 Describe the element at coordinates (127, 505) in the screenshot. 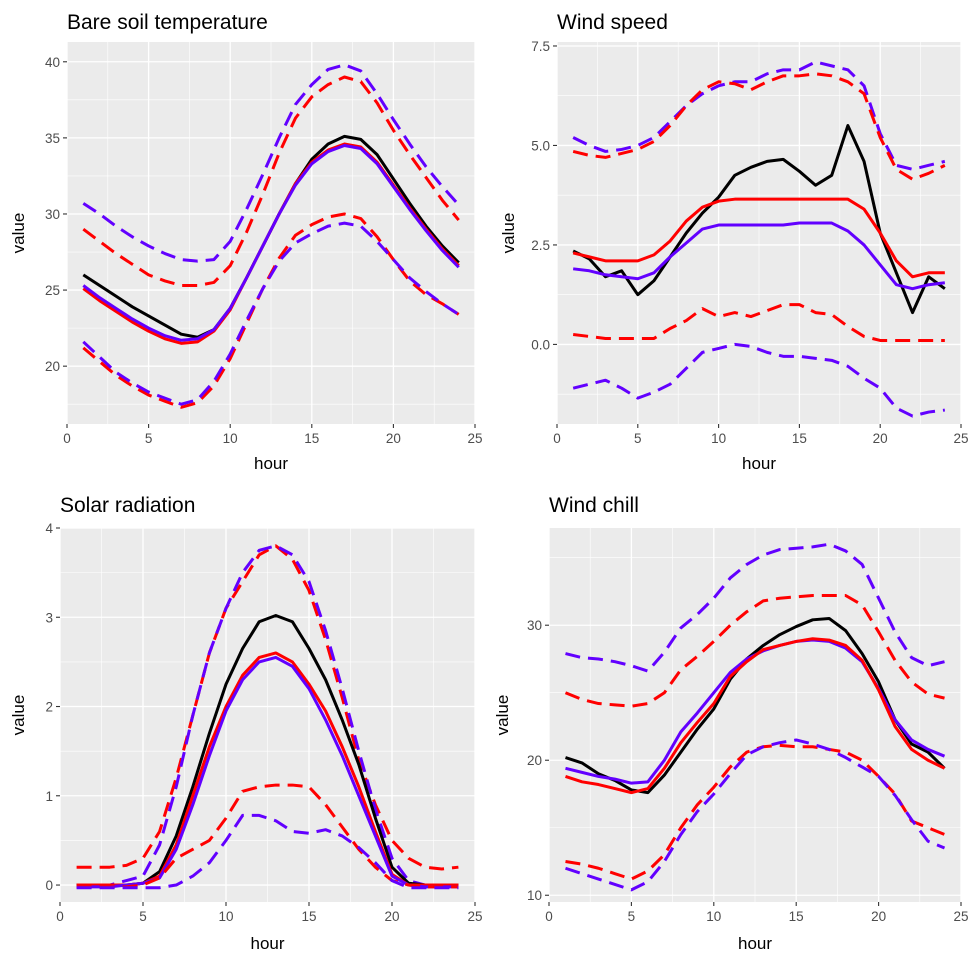

I see `panel-title: Solar radiation` at that location.